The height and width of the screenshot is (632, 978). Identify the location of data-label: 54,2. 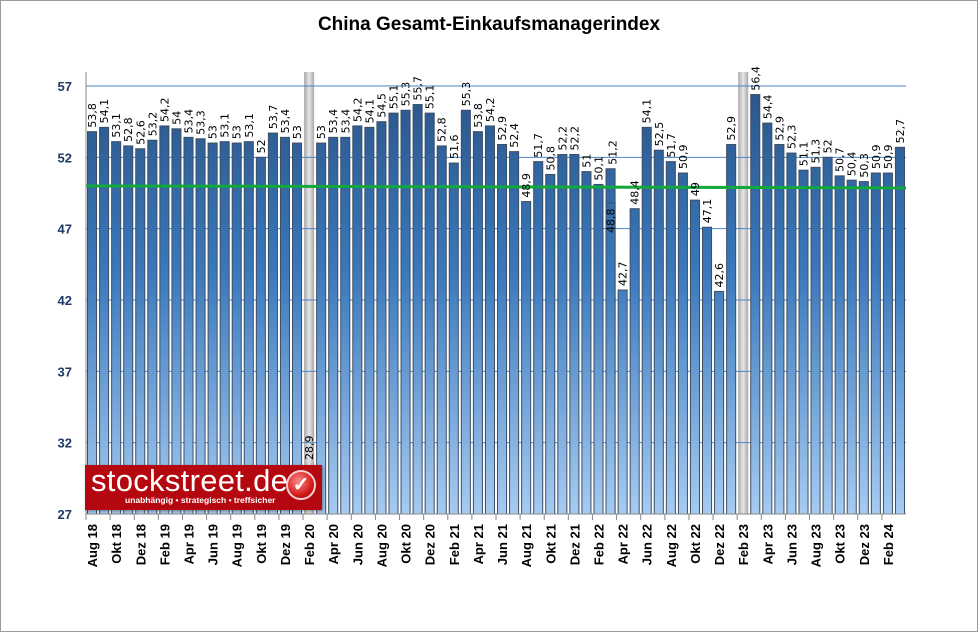
(164, 109).